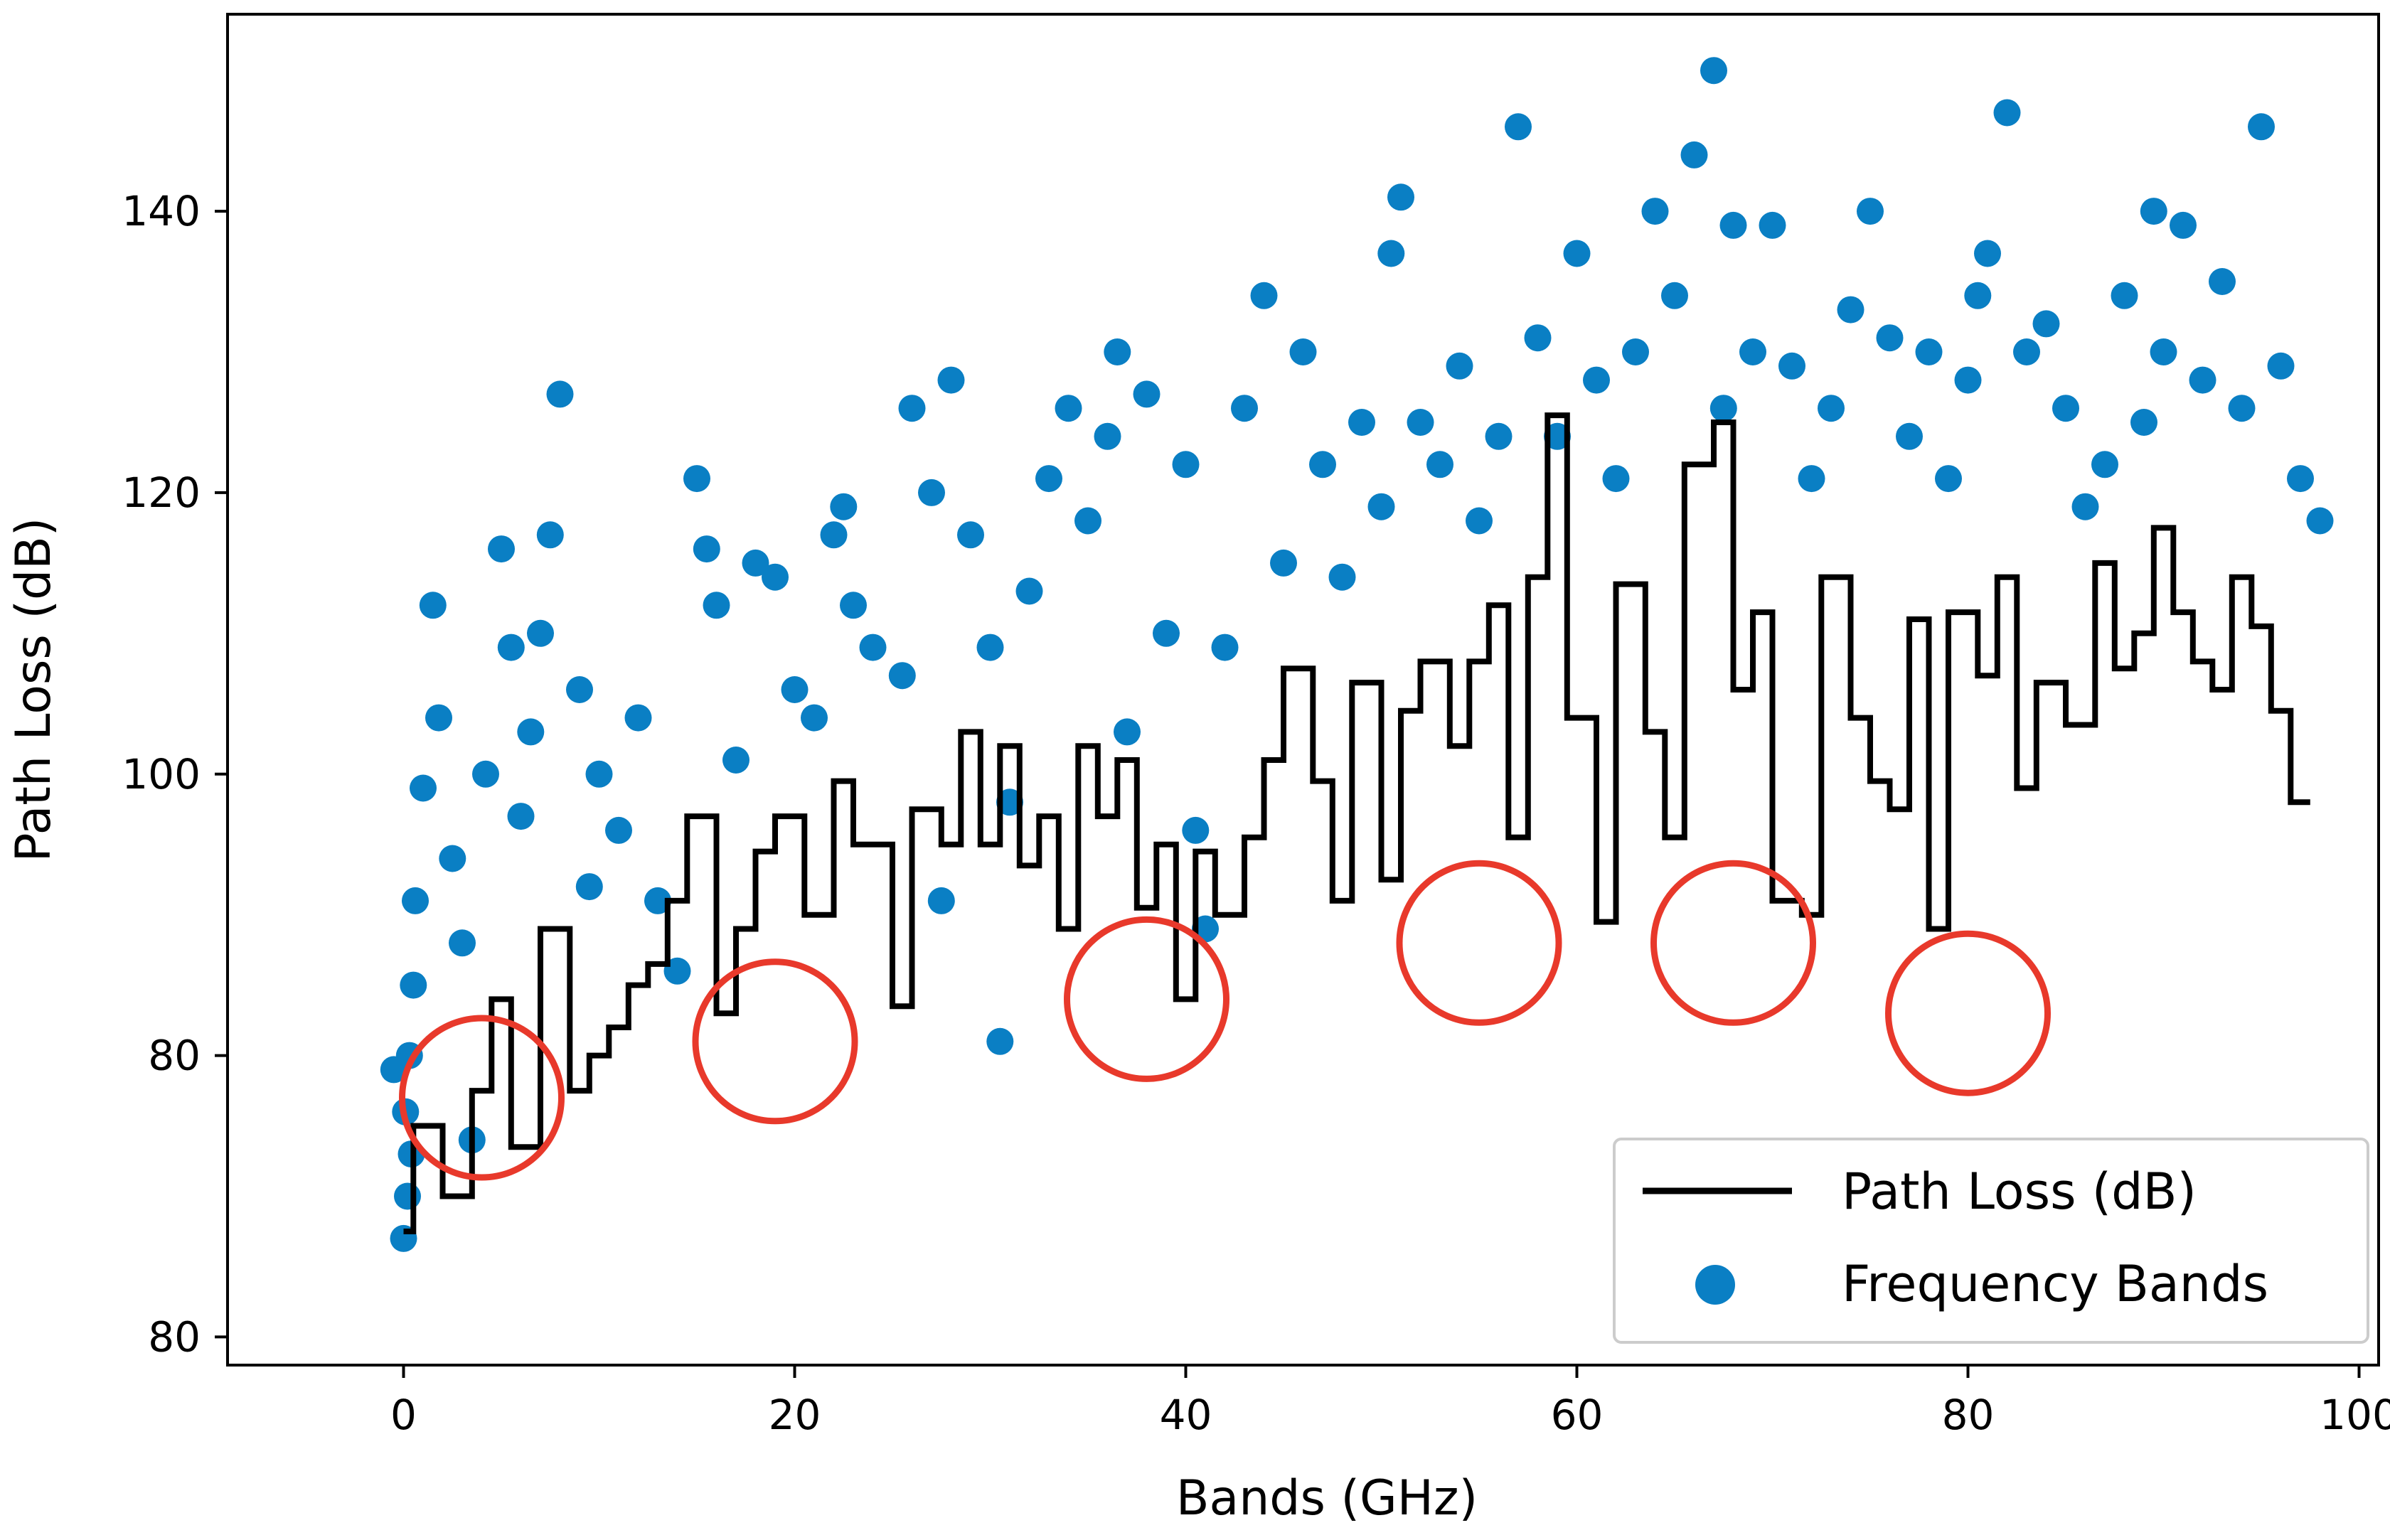 The height and width of the screenshot is (1540, 2390). Describe the element at coordinates (161, 211) in the screenshot. I see `y-tick-label: 140` at that location.